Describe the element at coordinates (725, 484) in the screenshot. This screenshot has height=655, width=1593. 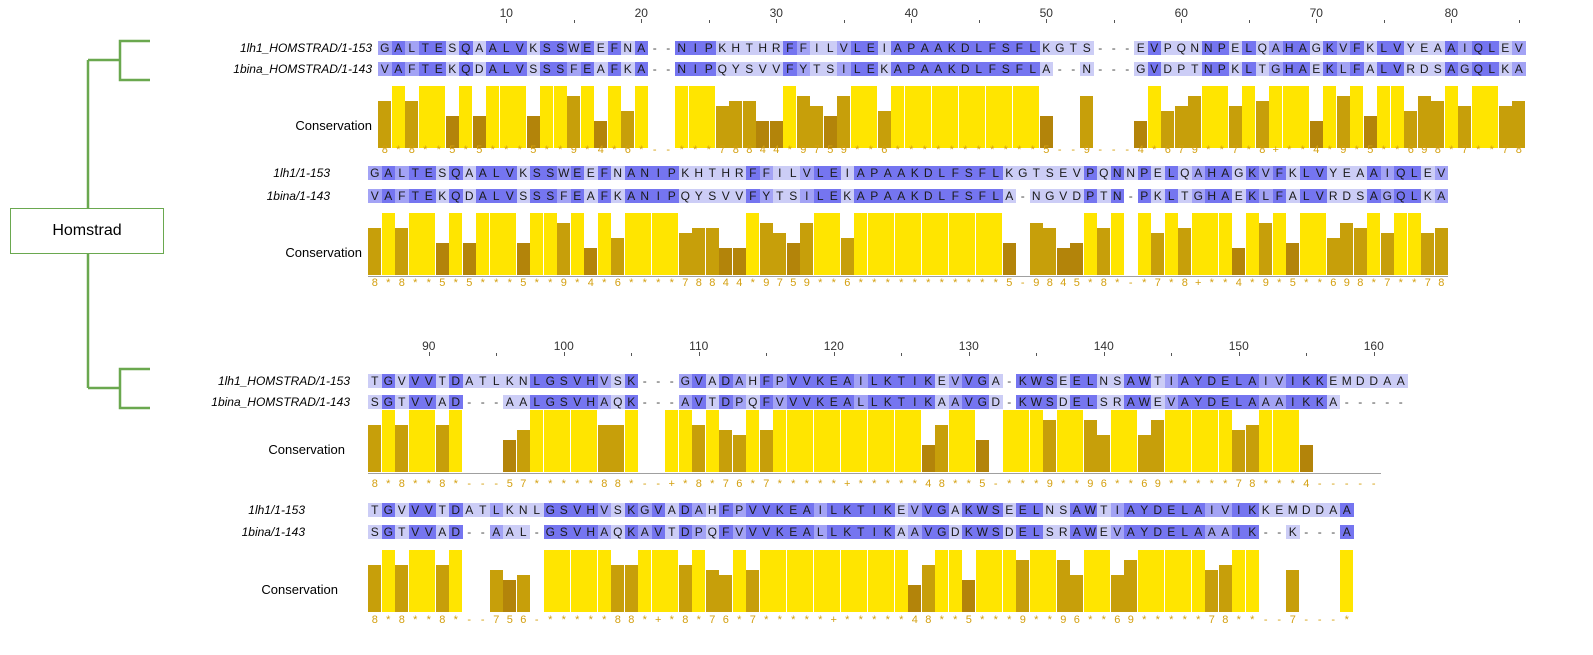
I see `conservation-score: 7` at that location.